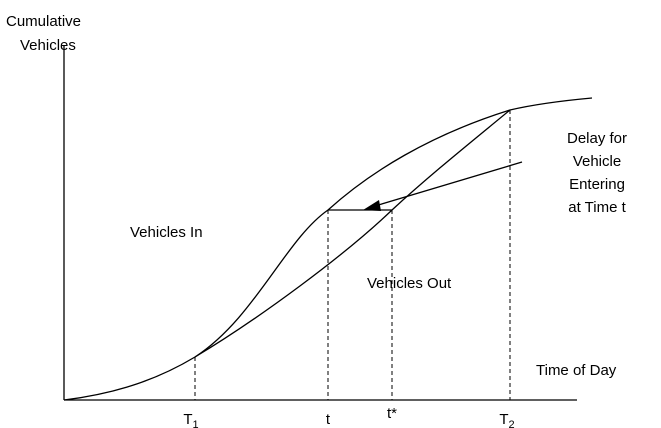  Describe the element at coordinates (448, 184) in the screenshot. I see `pointer-line` at that location.